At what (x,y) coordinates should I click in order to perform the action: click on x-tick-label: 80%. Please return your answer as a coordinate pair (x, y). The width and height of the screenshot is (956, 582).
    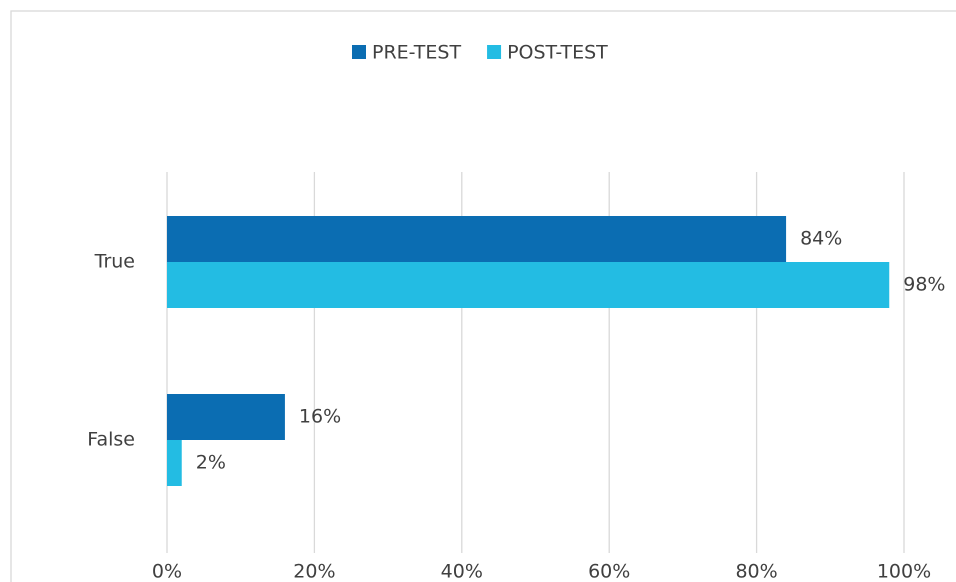
    Looking at the image, I should click on (756, 571).